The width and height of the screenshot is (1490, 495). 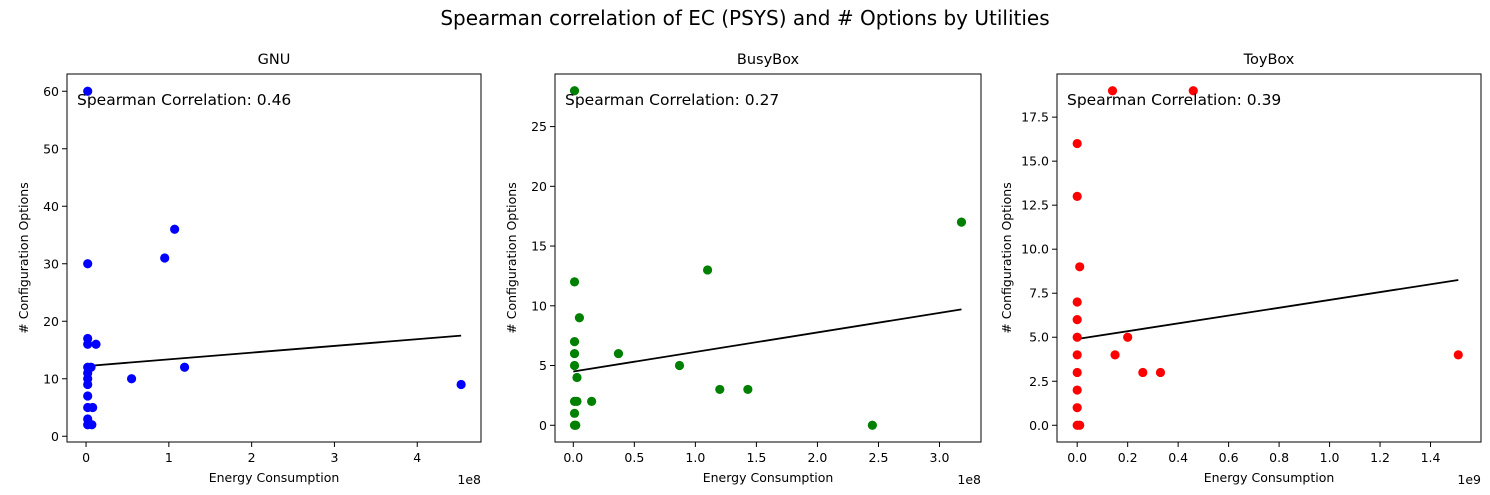 What do you see at coordinates (543, 365) in the screenshot?
I see `y-tick-label: 5` at bounding box center [543, 365].